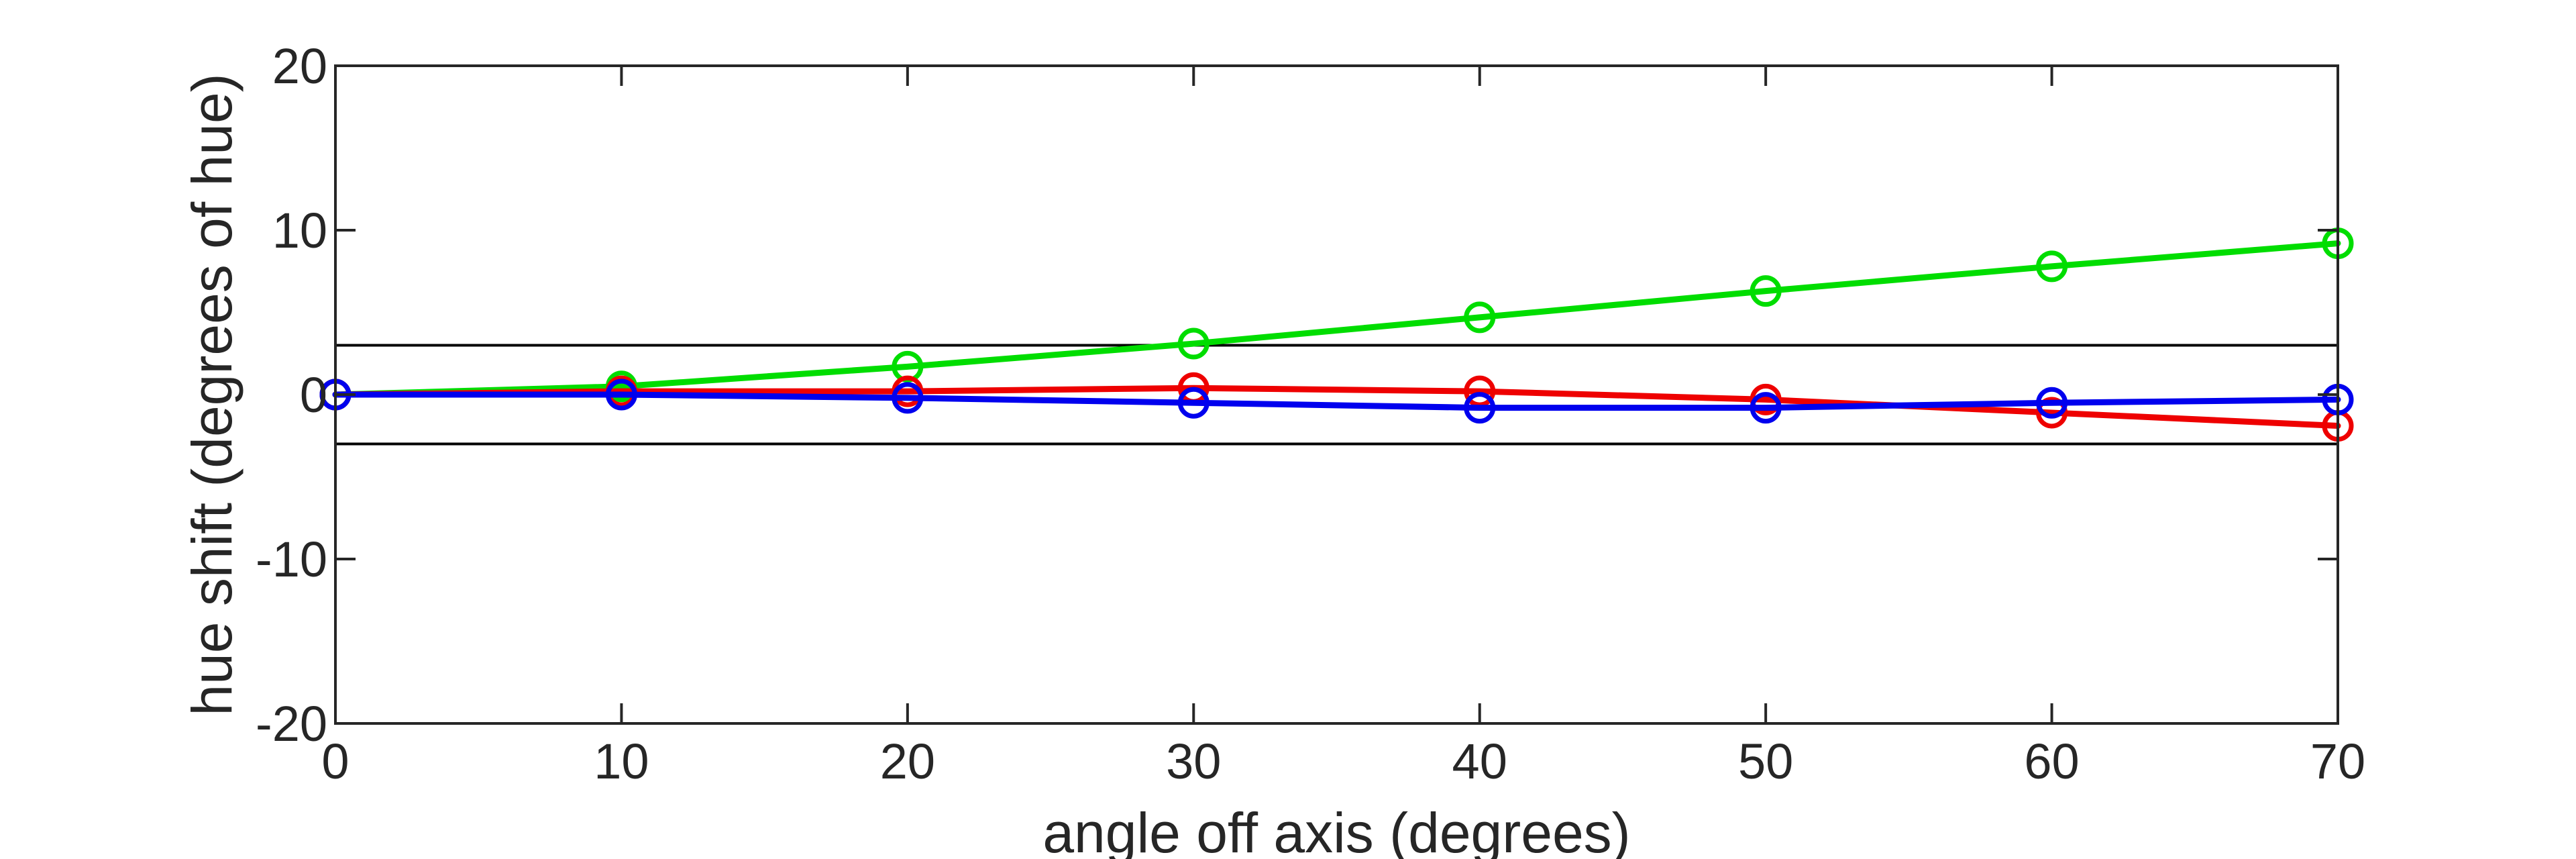 This screenshot has height=859, width=2576. I want to click on x-tick-label-4: 40, so click(1479, 762).